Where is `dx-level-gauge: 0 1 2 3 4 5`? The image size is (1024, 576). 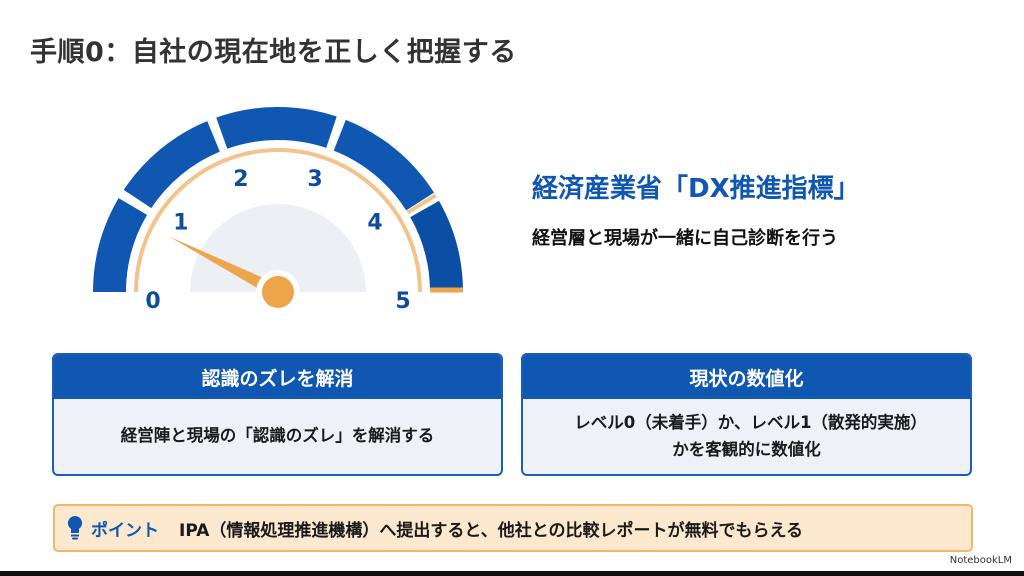 dx-level-gauge: 0 1 2 3 4 5 is located at coordinates (278, 210).